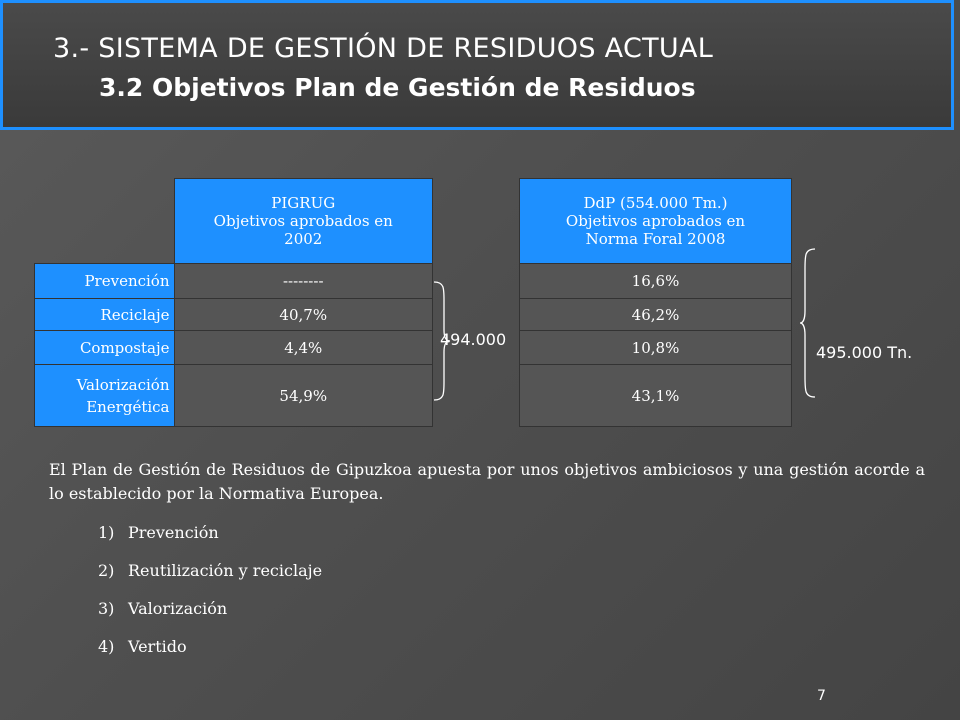 This screenshot has width=960, height=720. I want to click on left-brace, so click(442, 341).